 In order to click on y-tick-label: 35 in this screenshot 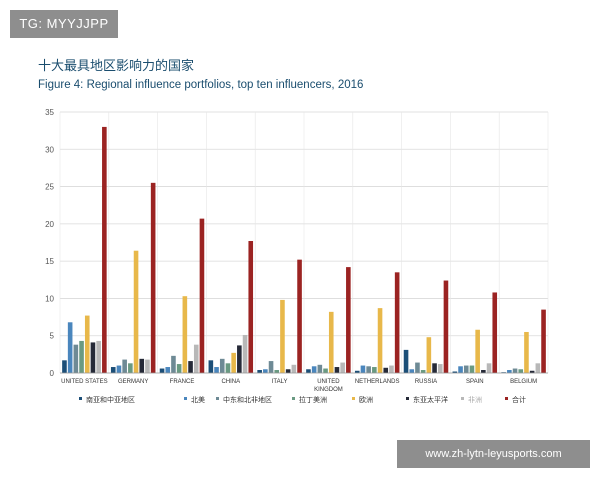, I will do `click(49, 112)`.